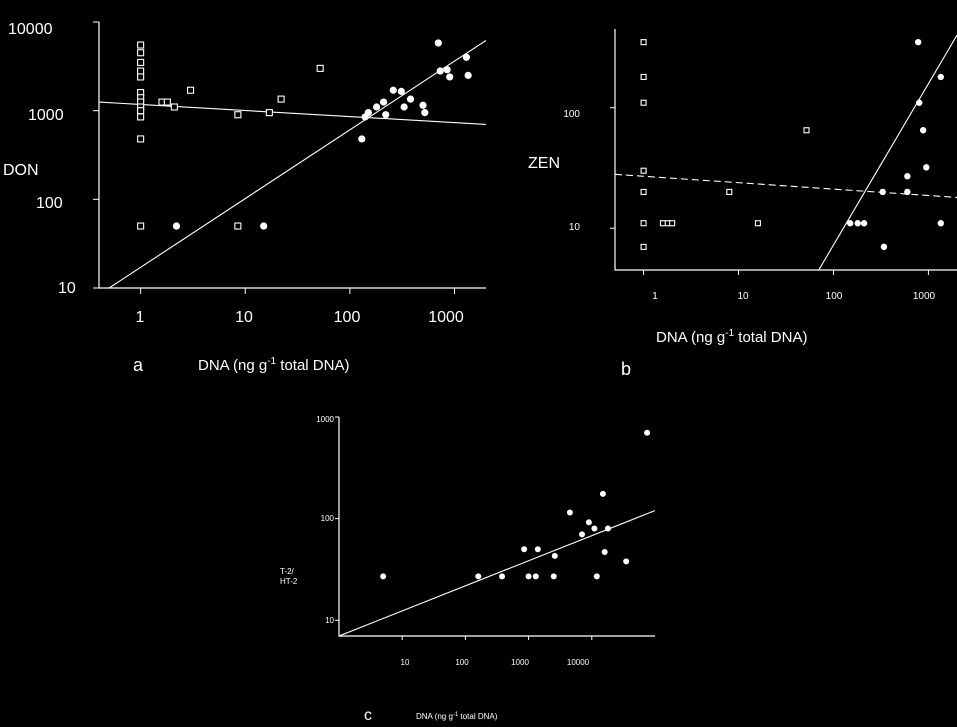  What do you see at coordinates (325, 419) in the screenshot?
I see `panel-c-ytick-1000: 1000` at bounding box center [325, 419].